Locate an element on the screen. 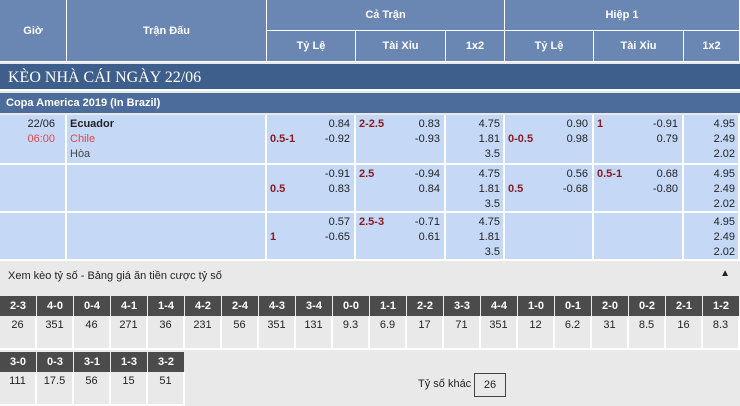 This screenshot has height=406, width=740. odds-value: -0.71 is located at coordinates (427, 222).